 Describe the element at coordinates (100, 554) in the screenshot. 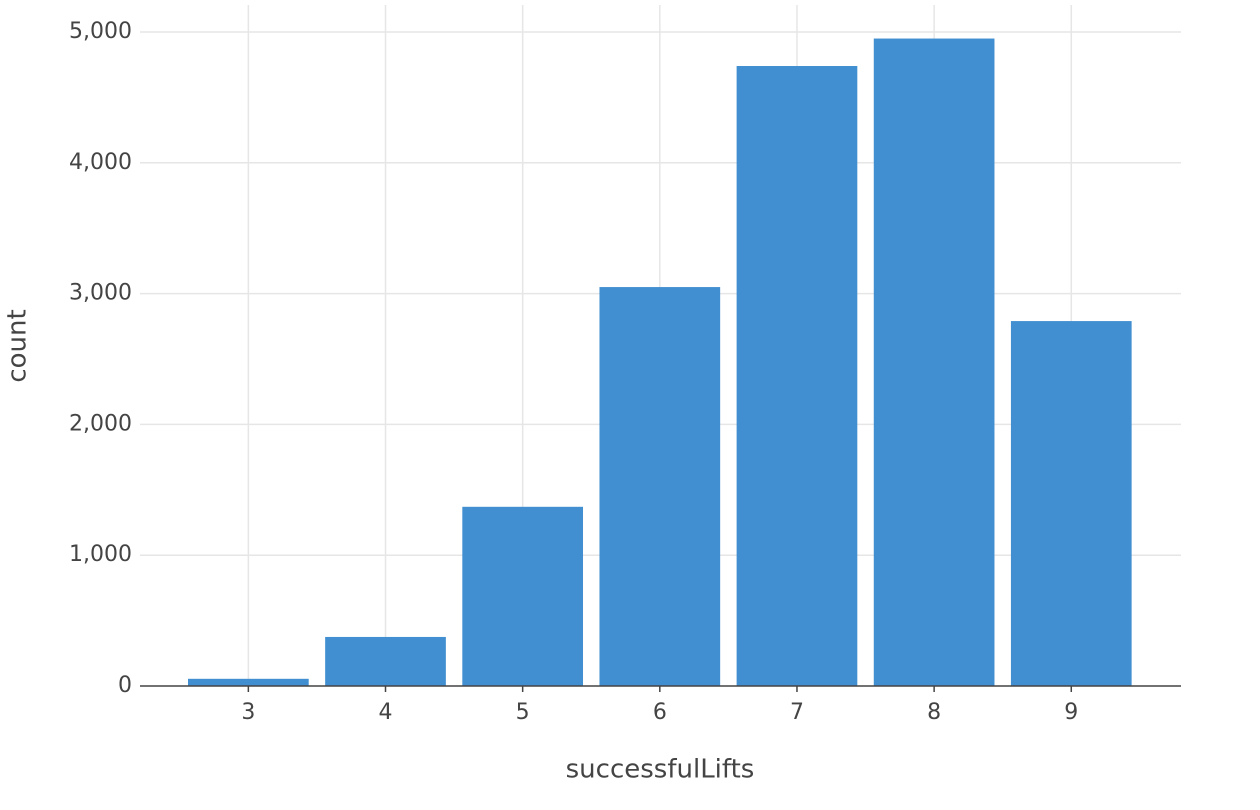

I see `y-tick-label: 1,000` at that location.